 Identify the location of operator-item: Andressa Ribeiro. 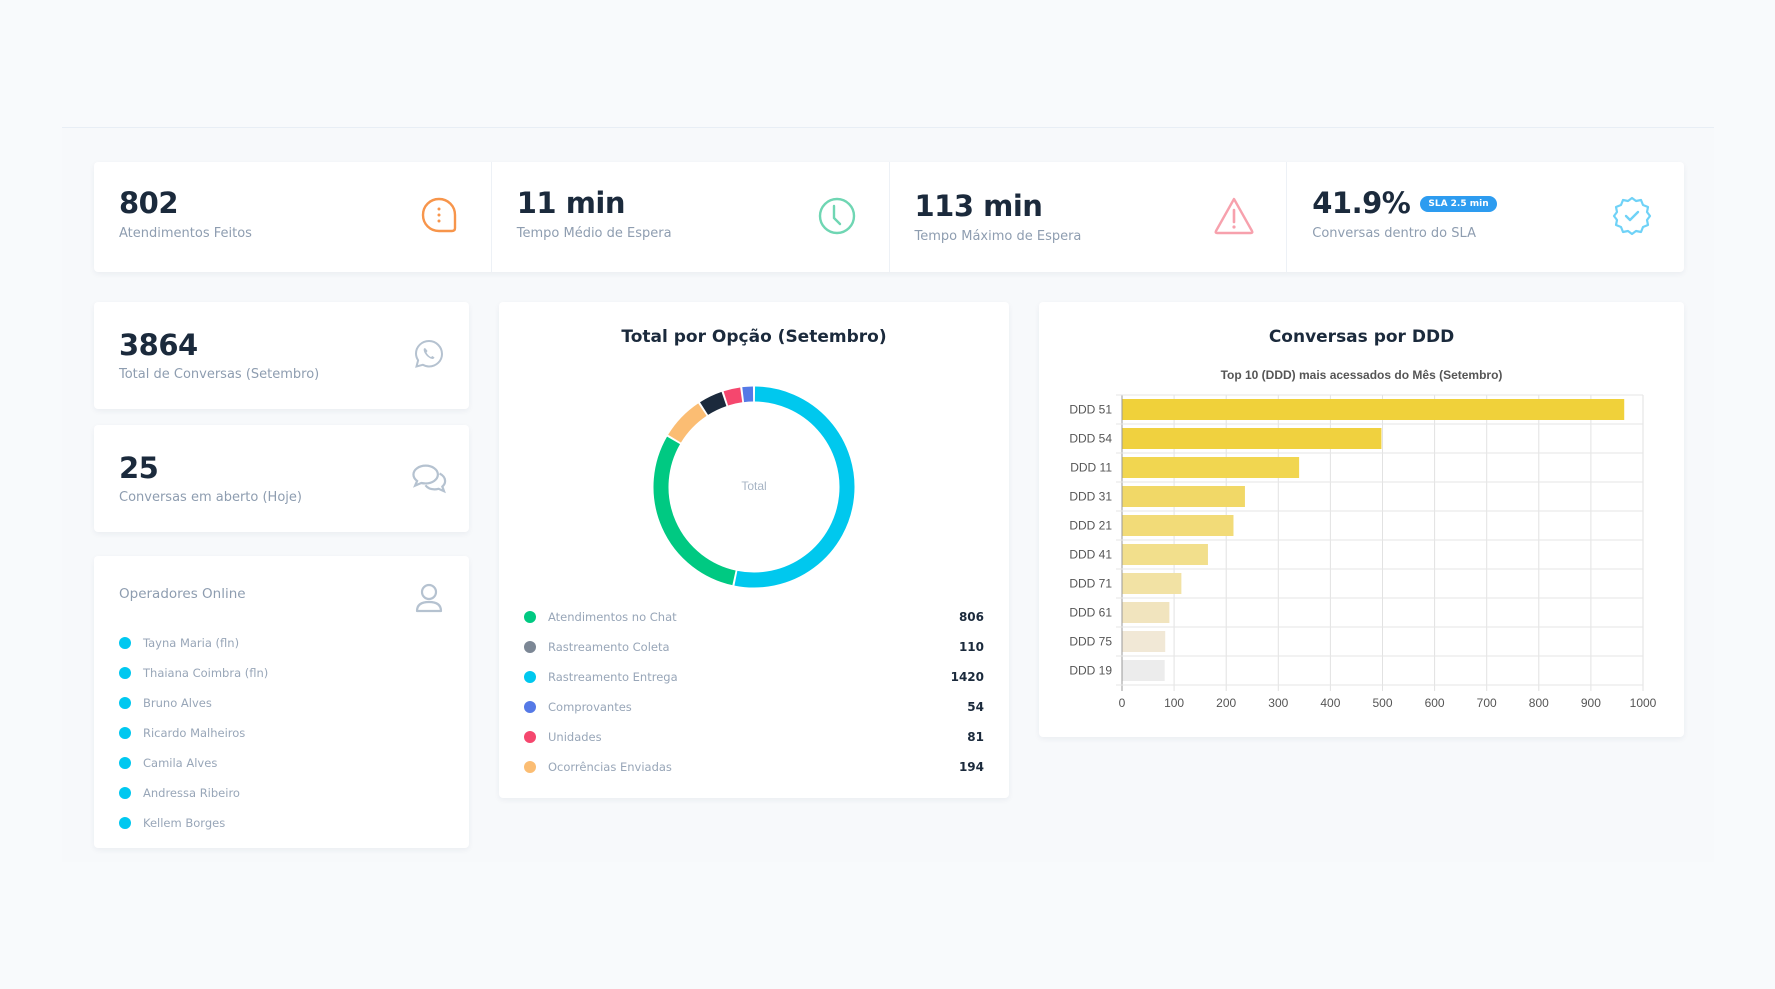
(193, 793).